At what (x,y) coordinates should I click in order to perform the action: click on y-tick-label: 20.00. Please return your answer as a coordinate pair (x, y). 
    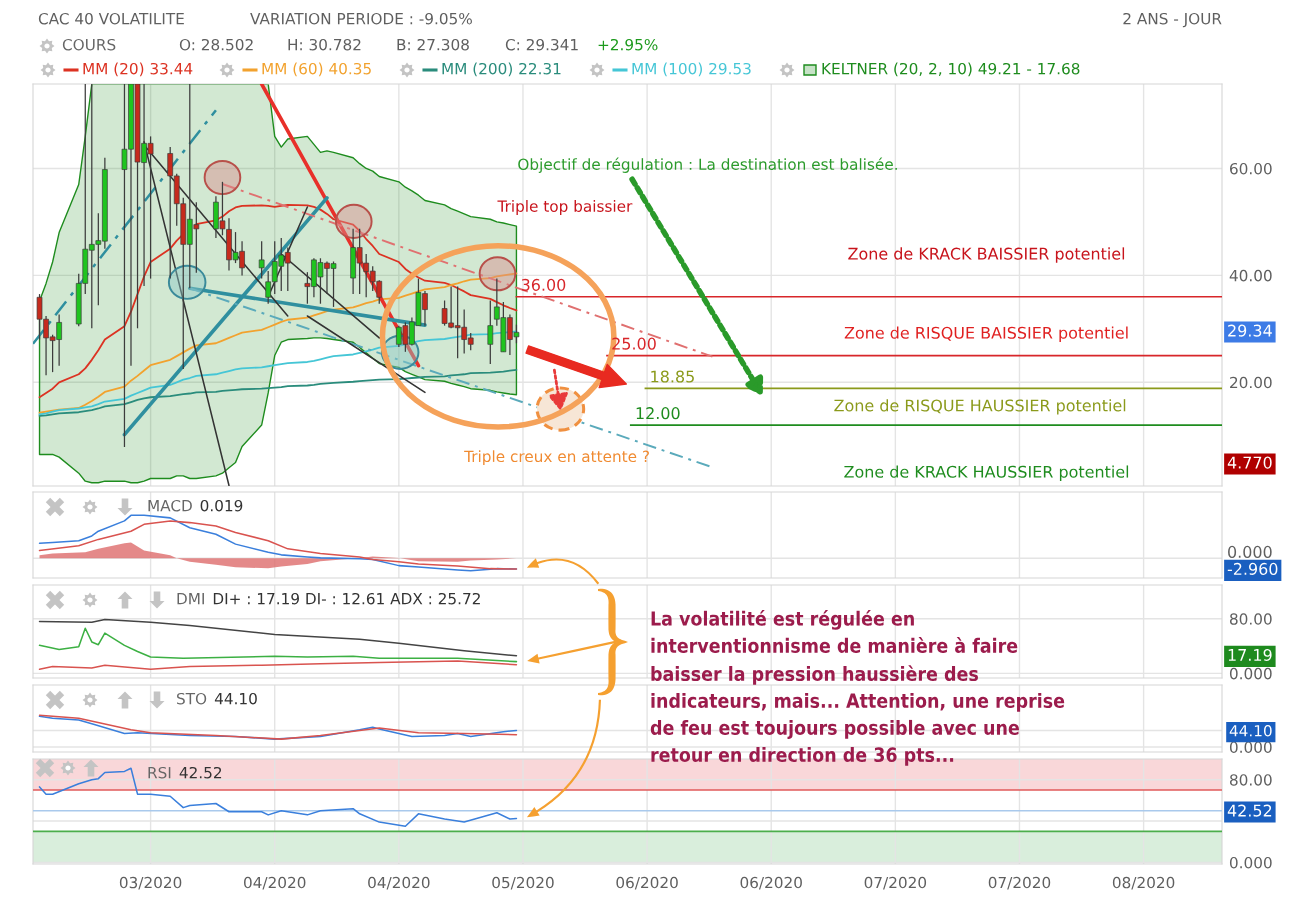
    Looking at the image, I should click on (1251, 382).